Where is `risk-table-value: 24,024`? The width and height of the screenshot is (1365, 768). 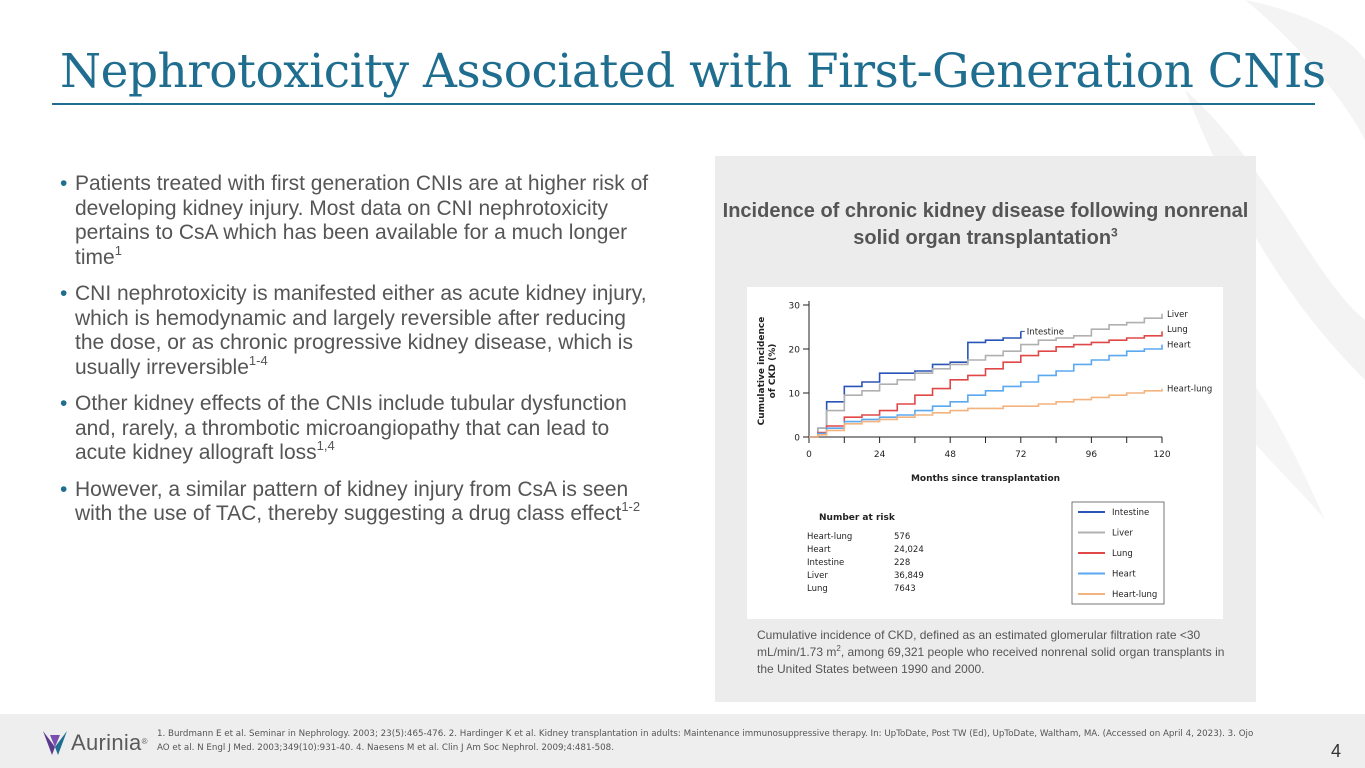
risk-table-value: 24,024 is located at coordinates (909, 550).